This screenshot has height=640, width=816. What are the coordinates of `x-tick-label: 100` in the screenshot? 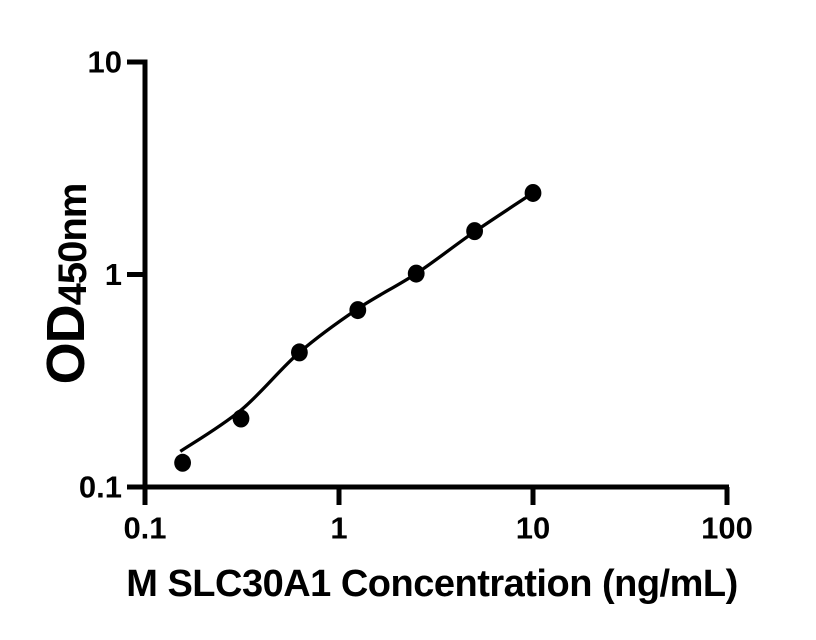 It's located at (727, 528).